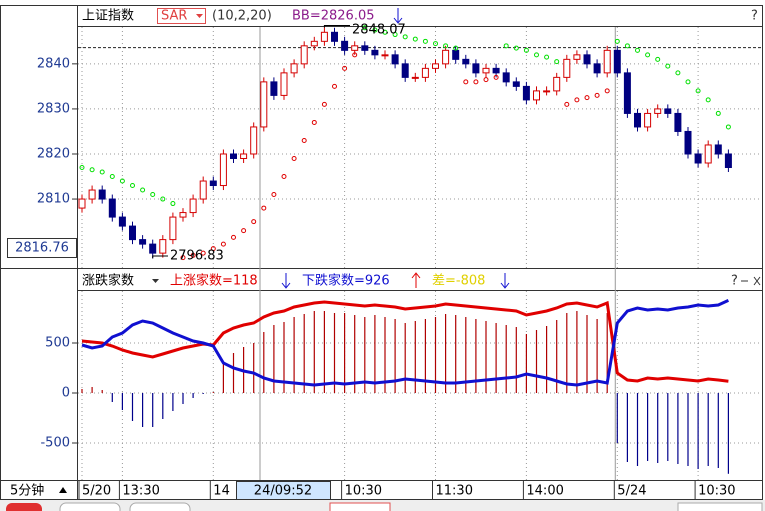 This screenshot has height=511, width=765. What do you see at coordinates (242, 16) in the screenshot?
I see `indicator-params: (10,2,20)` at bounding box center [242, 16].